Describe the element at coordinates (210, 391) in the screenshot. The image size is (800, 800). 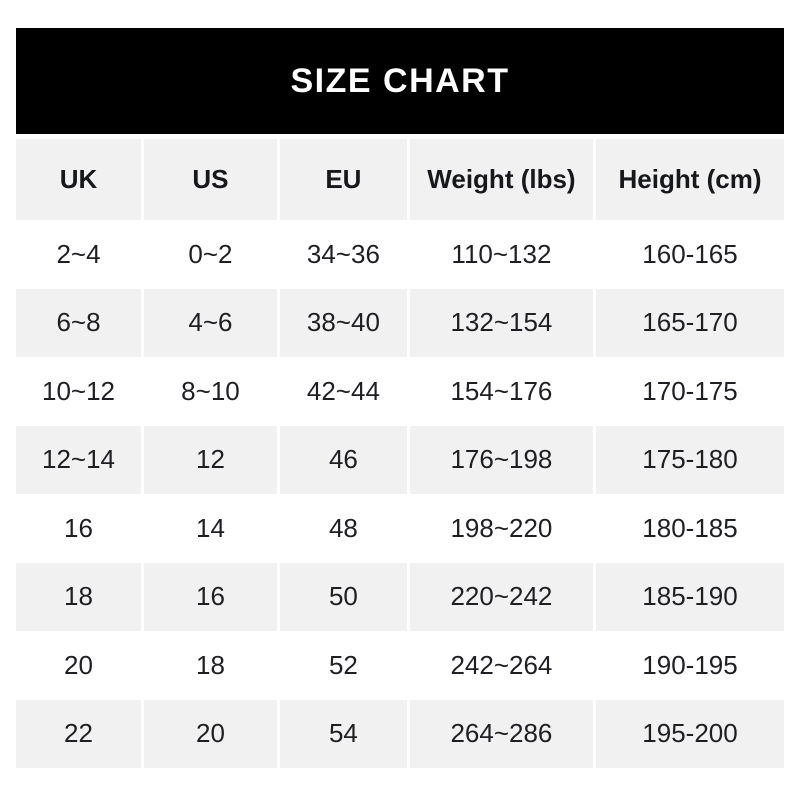
I see `table-cell: 8~10` at that location.